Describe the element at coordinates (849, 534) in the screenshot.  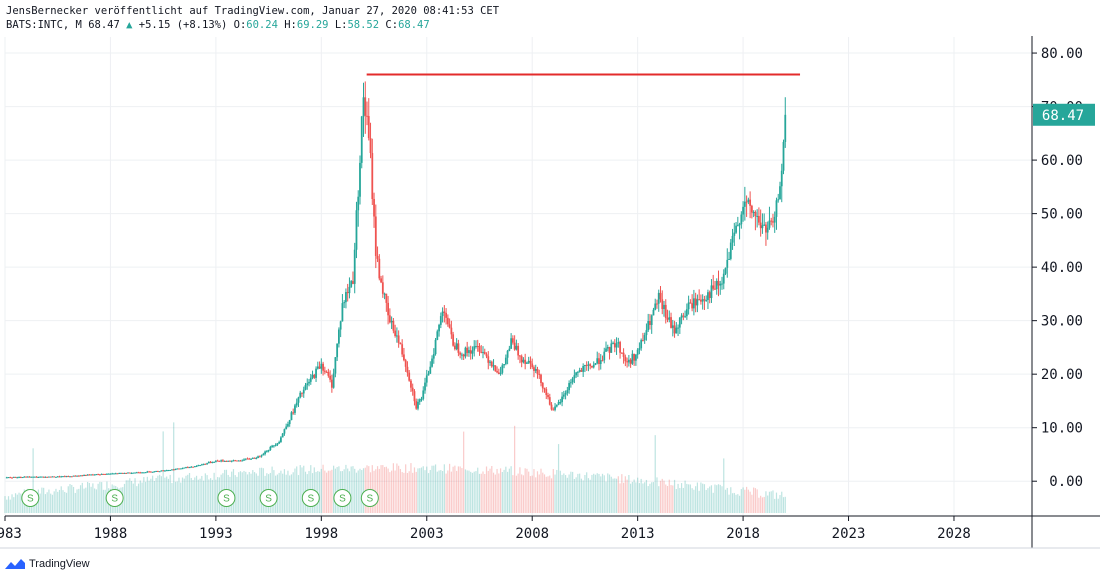
I see `x-tick-label: 2023` at that location.